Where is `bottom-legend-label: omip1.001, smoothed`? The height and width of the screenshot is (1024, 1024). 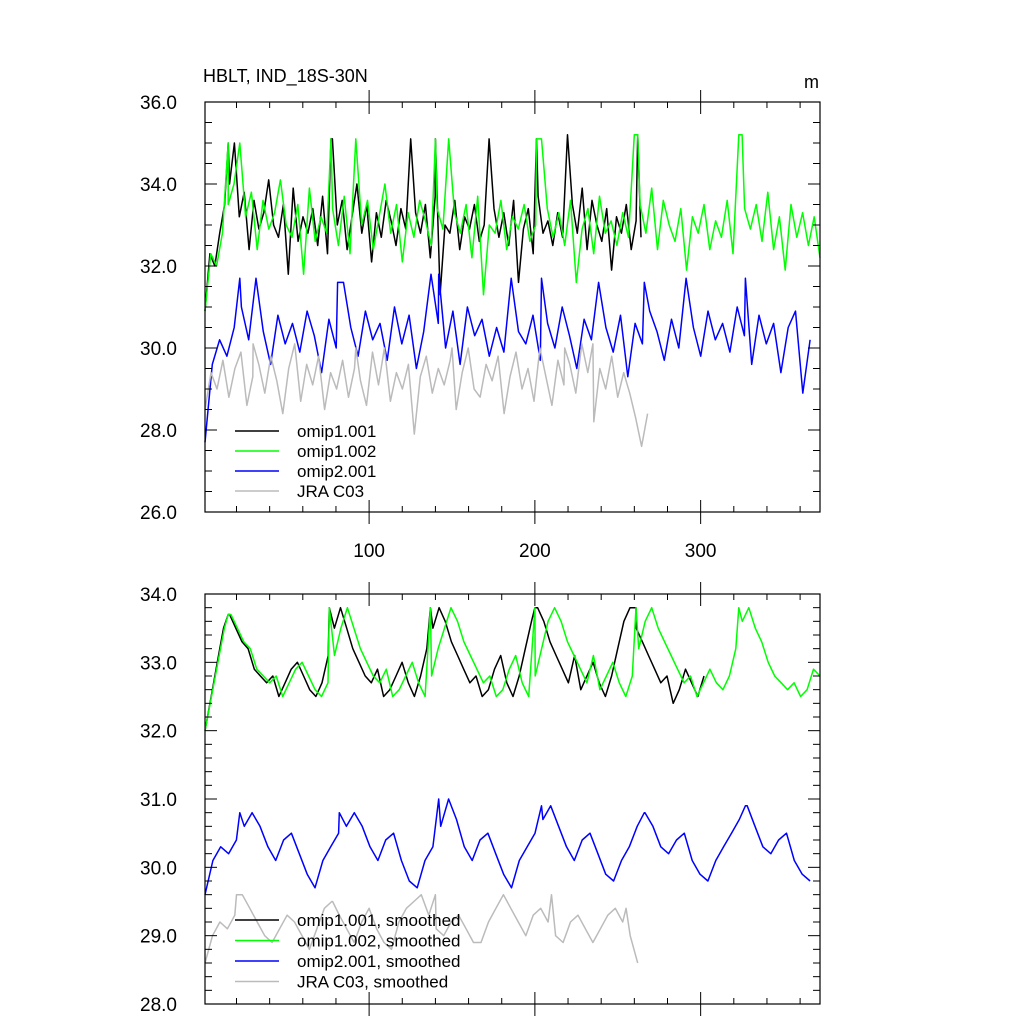
bottom-legend-label: omip1.001, smoothed is located at coordinates (379, 920).